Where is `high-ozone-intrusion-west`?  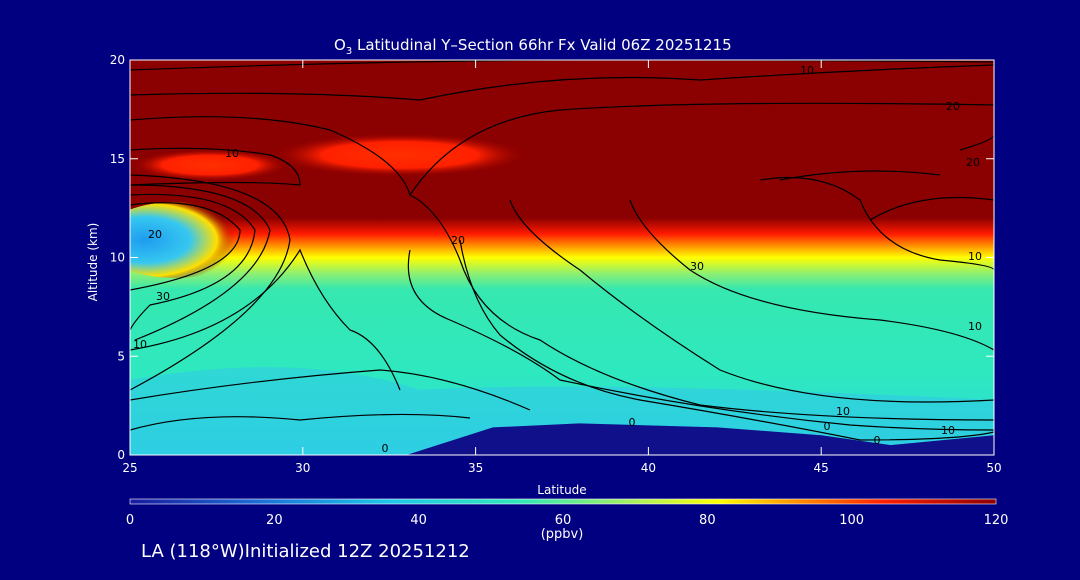 high-ozone-intrusion-west is located at coordinates (210, 165).